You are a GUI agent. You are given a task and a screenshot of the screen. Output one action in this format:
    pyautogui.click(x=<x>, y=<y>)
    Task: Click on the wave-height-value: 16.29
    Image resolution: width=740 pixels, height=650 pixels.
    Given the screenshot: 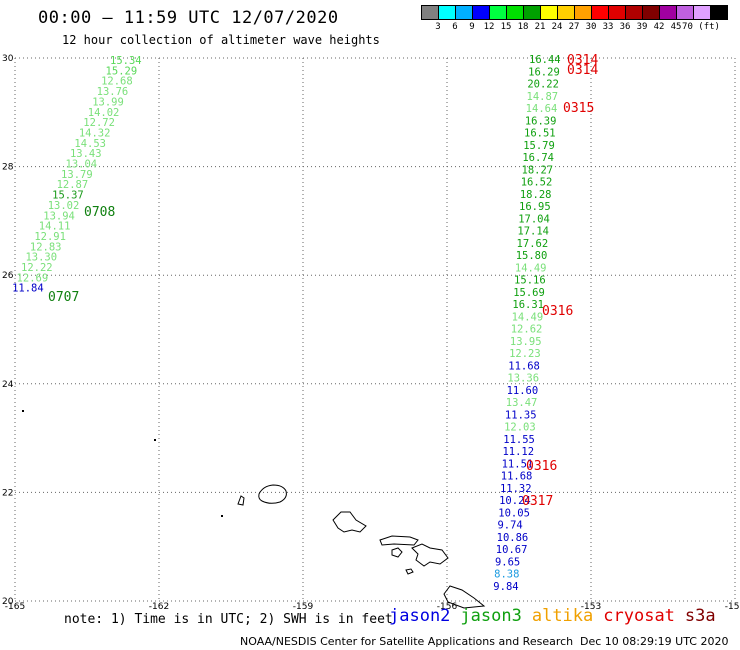 What is the action you would take?
    pyautogui.click(x=544, y=72)
    